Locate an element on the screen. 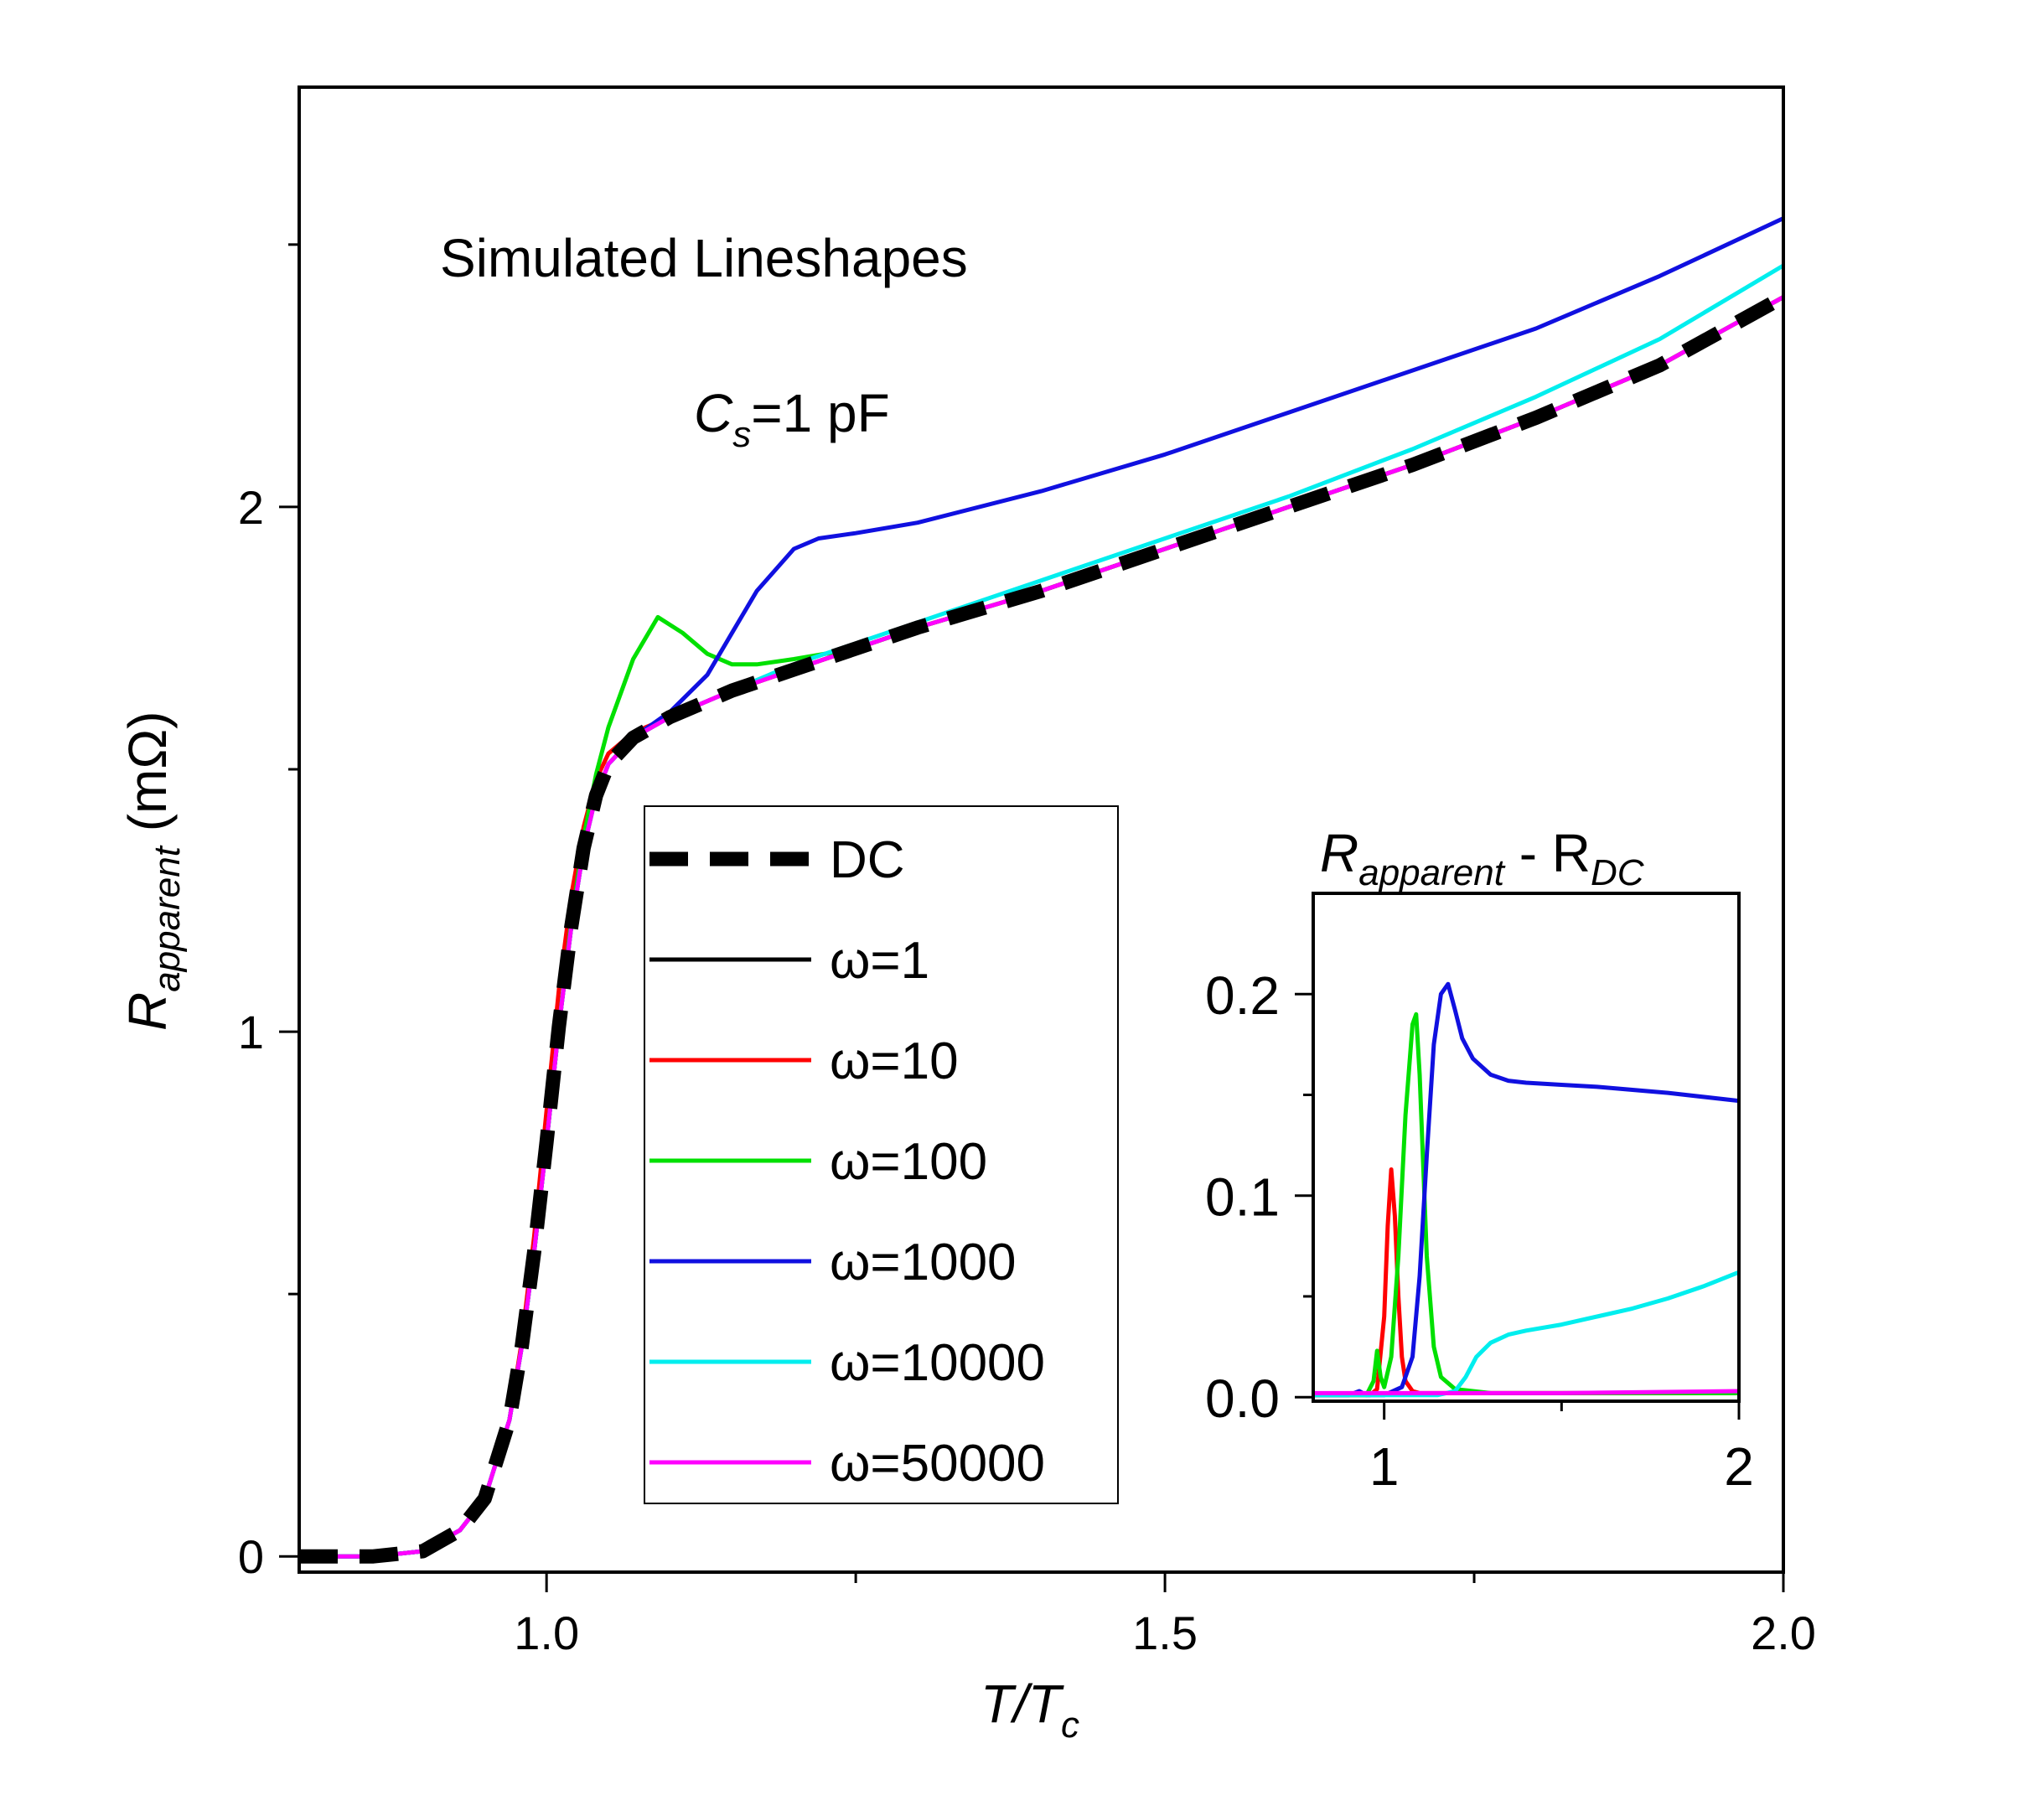 The width and height of the screenshot is (2044, 1816). legend-label: ω=10 is located at coordinates (894, 1061).